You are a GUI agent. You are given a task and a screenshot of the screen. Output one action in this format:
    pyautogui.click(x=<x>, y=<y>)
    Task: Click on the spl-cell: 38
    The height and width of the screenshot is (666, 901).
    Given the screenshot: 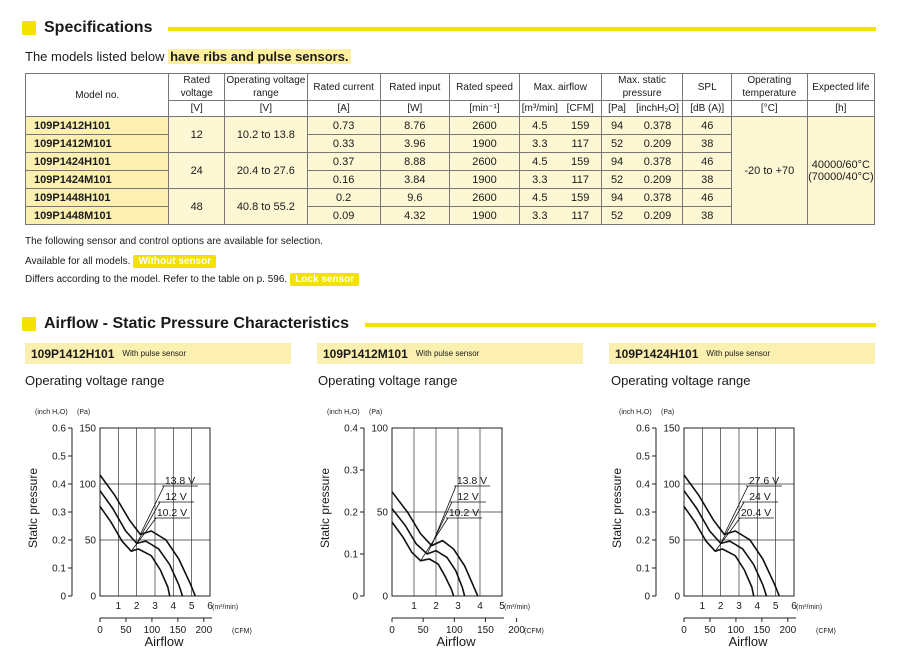 What is the action you would take?
    pyautogui.click(x=707, y=215)
    